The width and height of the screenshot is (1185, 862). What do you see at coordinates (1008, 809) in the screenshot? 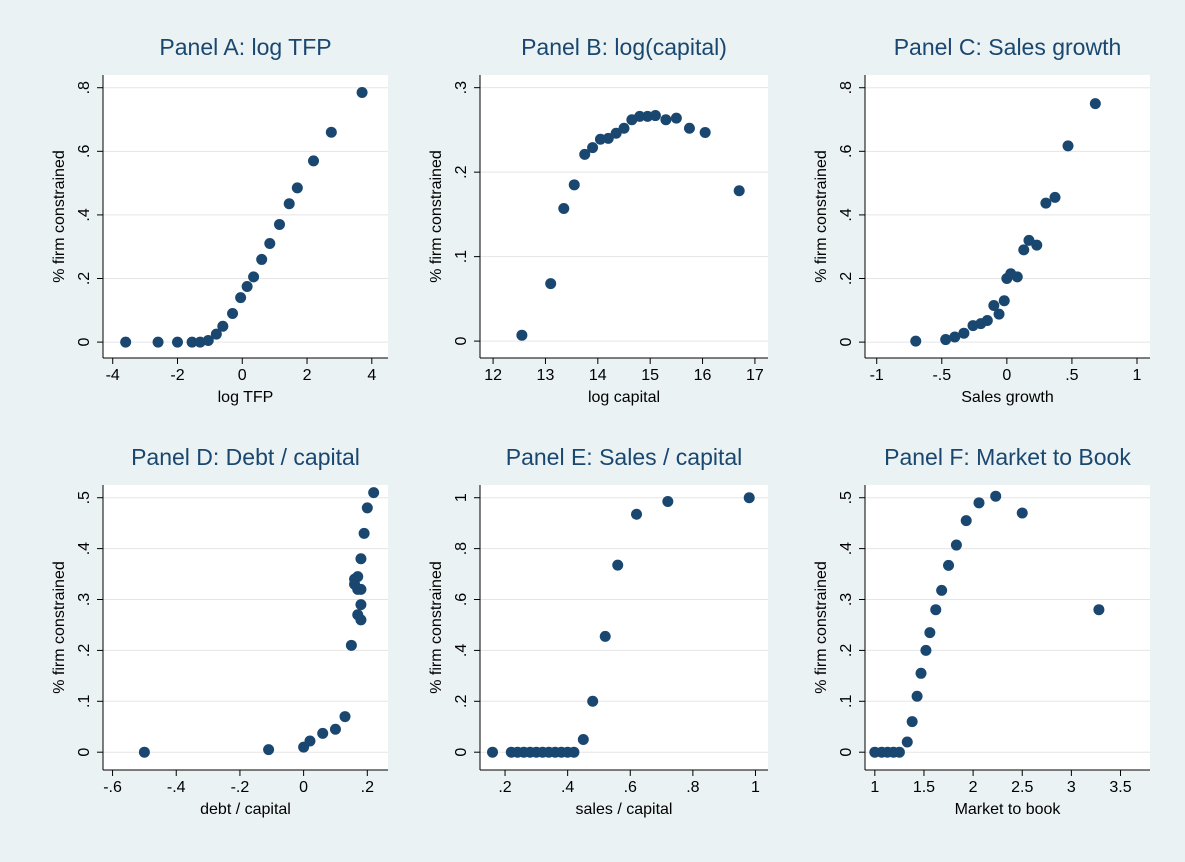
I see `x-axis-label: Market to book` at bounding box center [1008, 809].